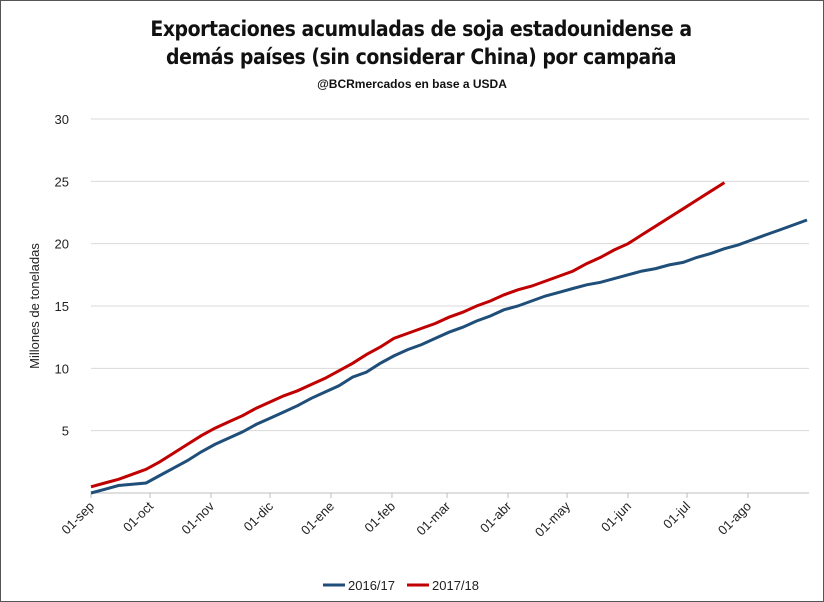  Describe the element at coordinates (34, 306) in the screenshot. I see `y-axis-label: Millones de toneladas` at that location.